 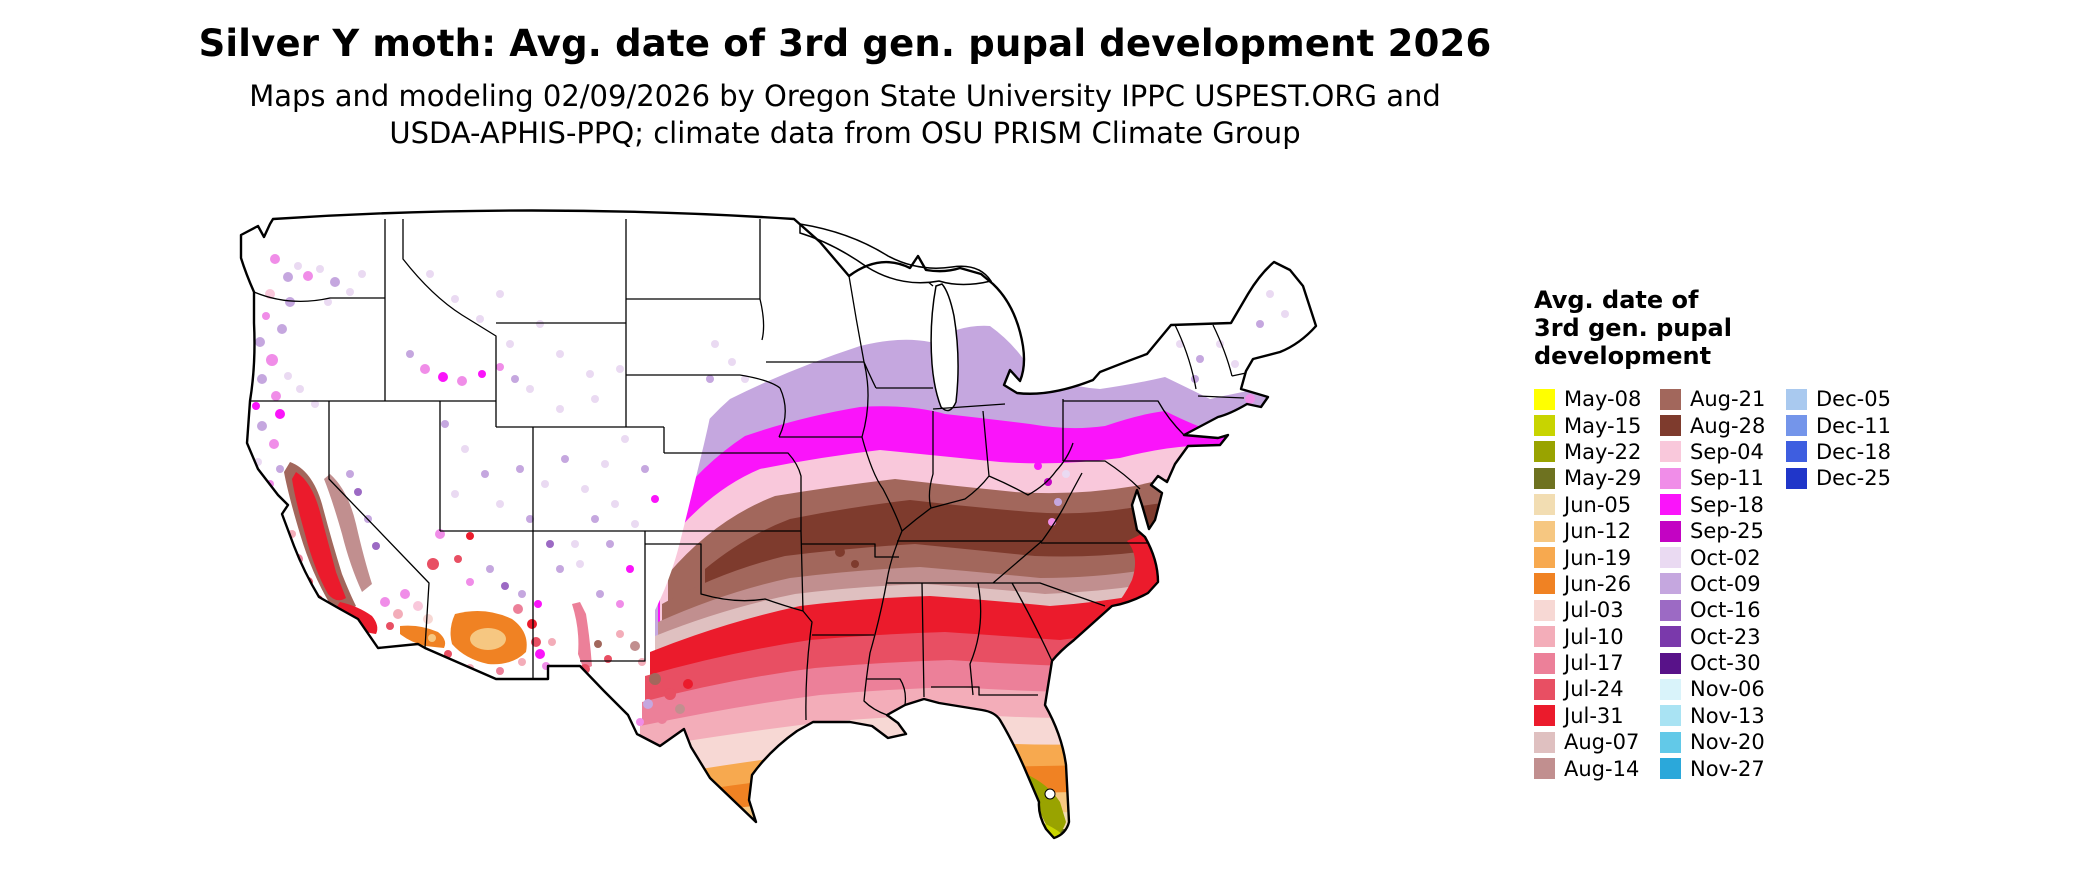 What do you see at coordinates (1712, 425) in the screenshot?
I see `legend-row: Aug-28` at bounding box center [1712, 425].